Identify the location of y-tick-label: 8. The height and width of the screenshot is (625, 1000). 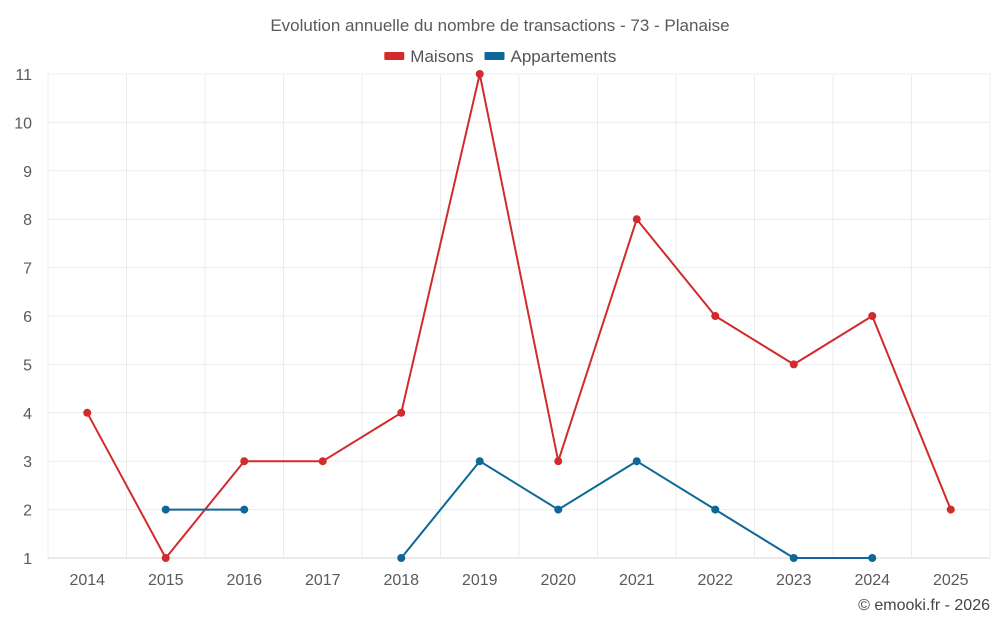
(27, 220).